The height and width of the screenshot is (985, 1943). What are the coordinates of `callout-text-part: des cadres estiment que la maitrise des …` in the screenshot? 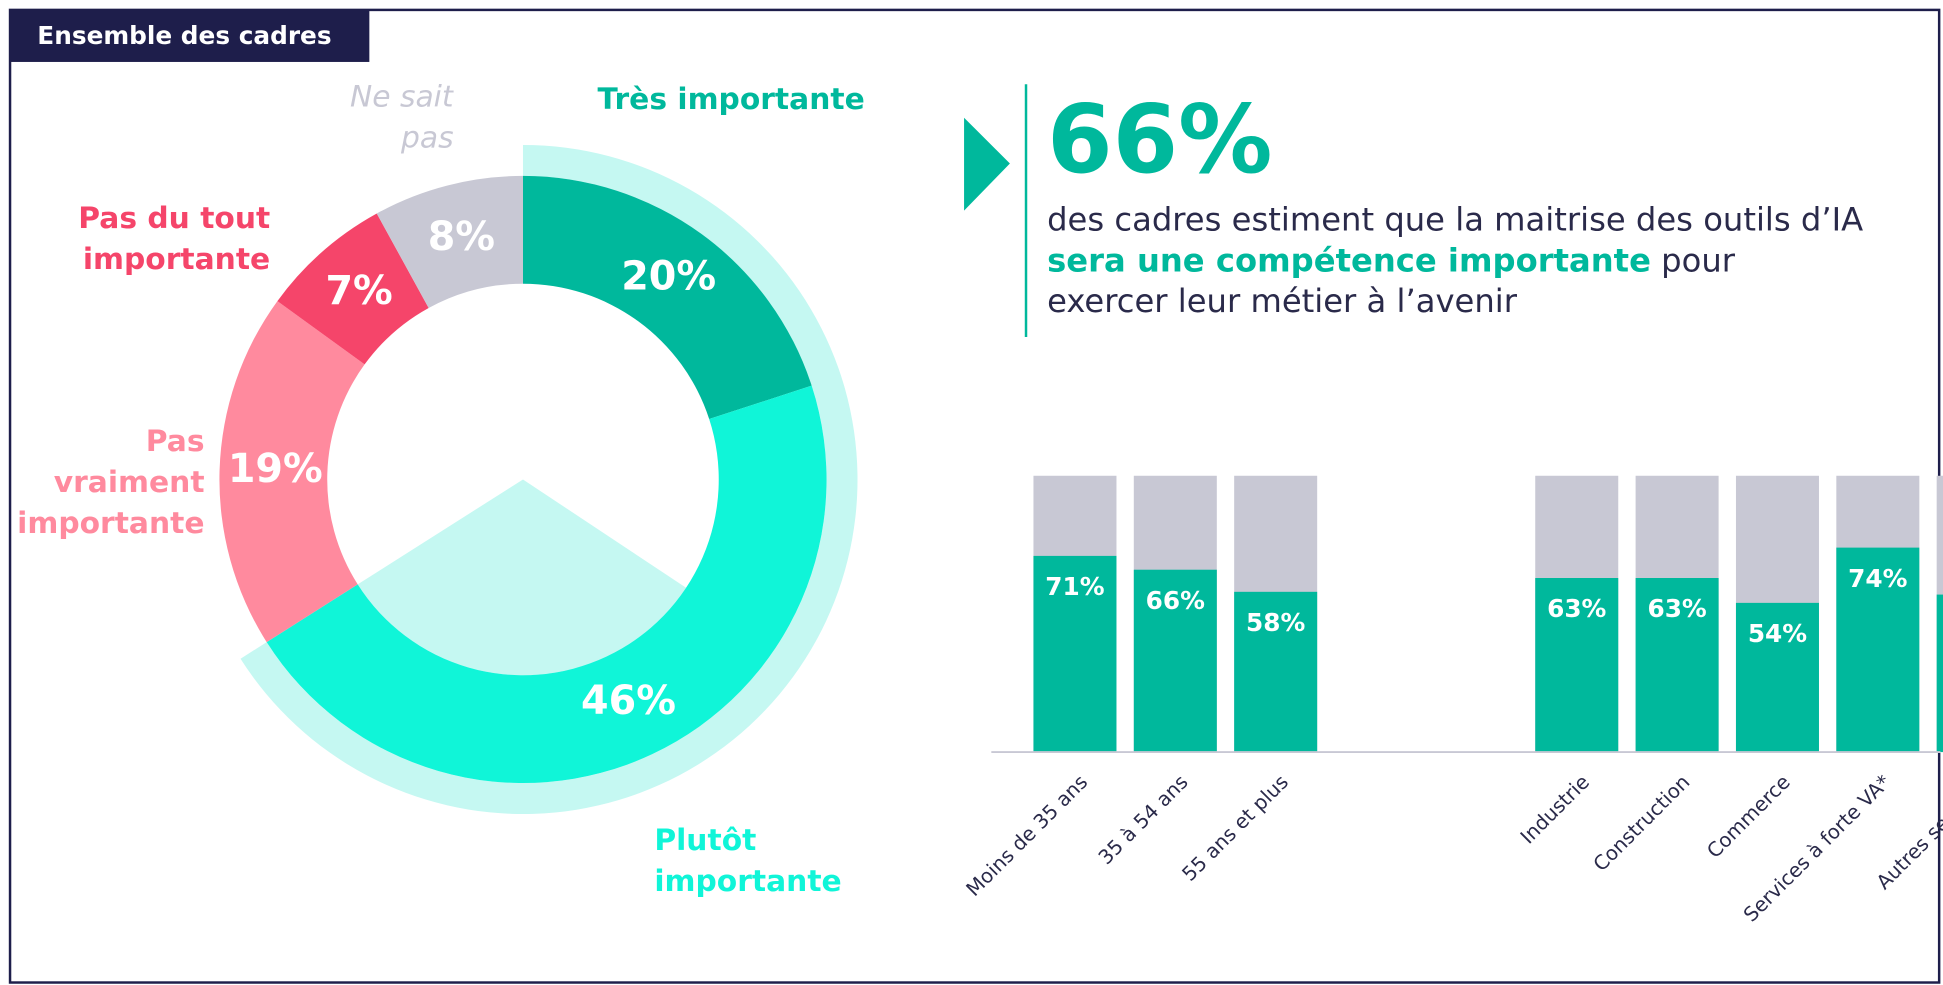 It's located at (1455, 220).